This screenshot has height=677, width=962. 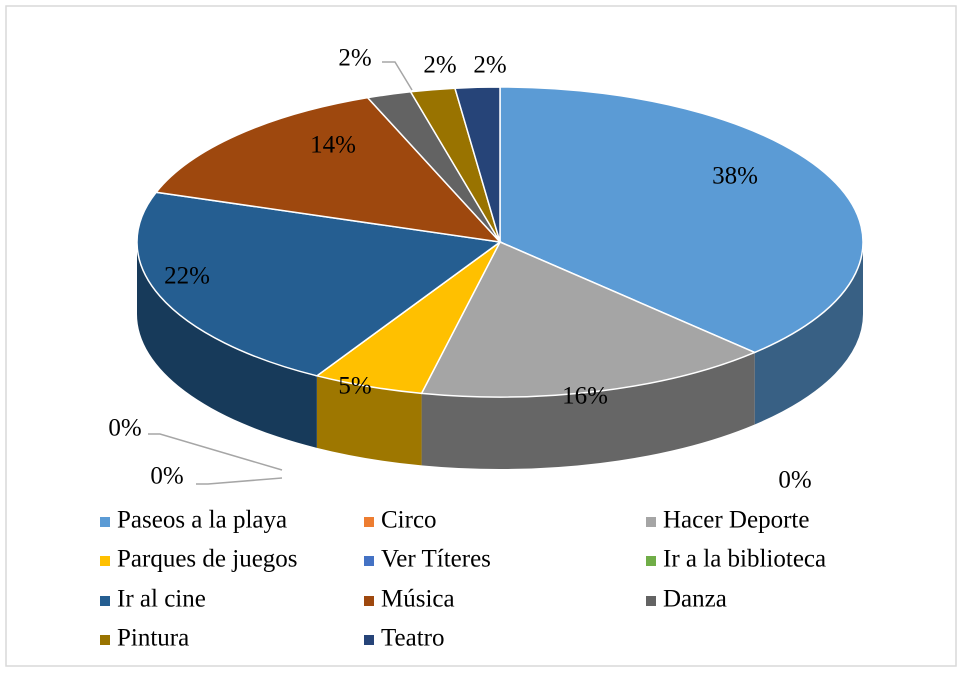 I want to click on legend-item: Pintura, so click(x=144, y=638).